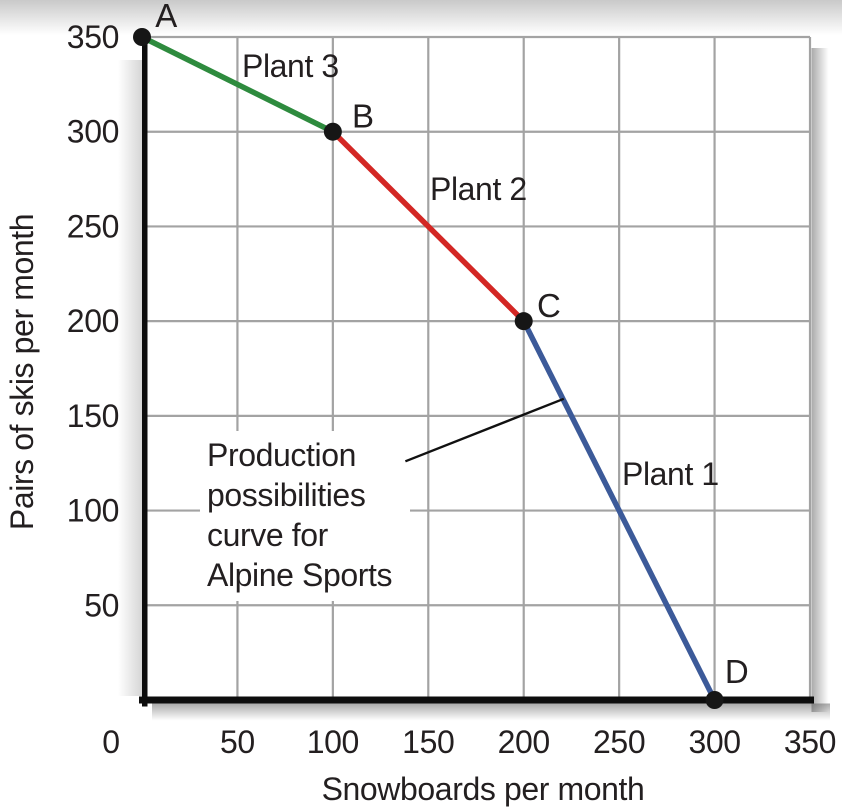 The width and height of the screenshot is (842, 811). Describe the element at coordinates (145, 372) in the screenshot. I see `y-axis-line` at that location.